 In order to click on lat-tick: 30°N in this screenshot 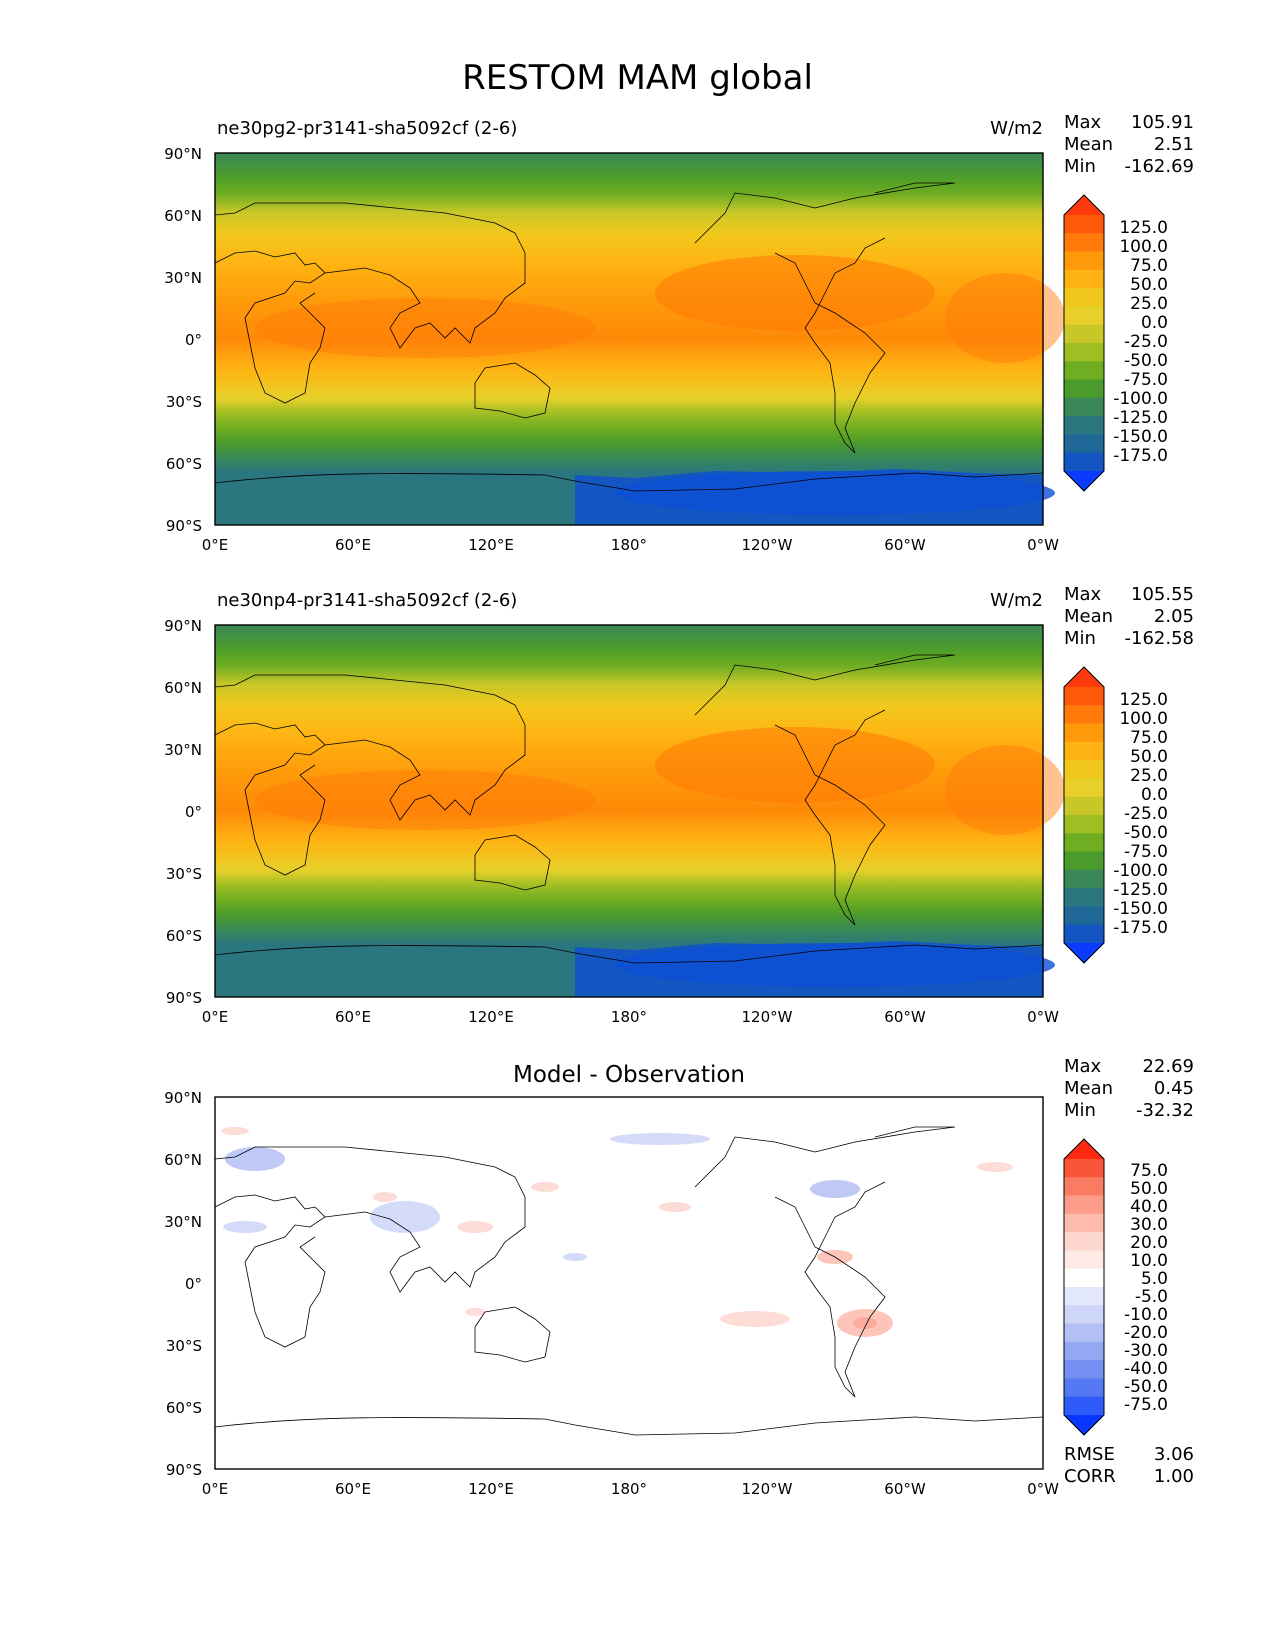, I will do `click(183, 750)`.